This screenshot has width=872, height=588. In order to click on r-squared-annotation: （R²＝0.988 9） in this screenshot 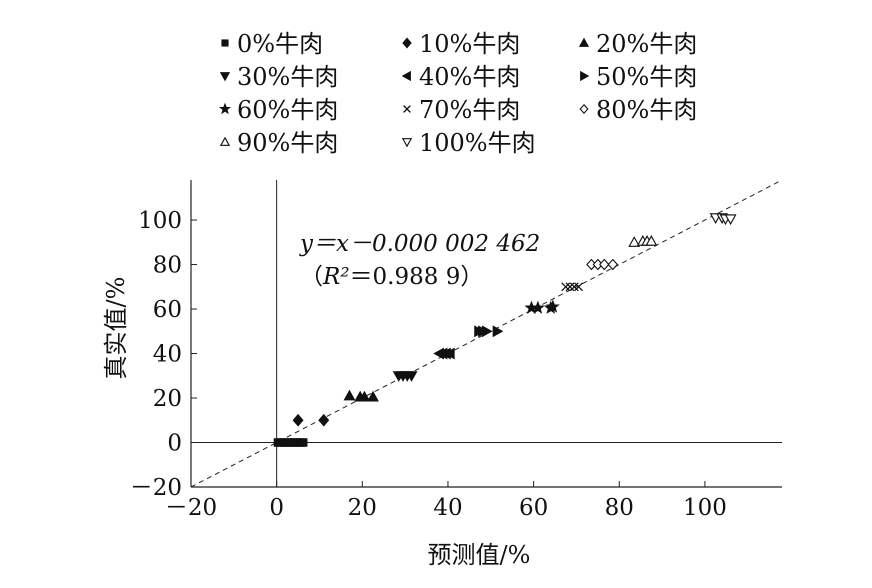, I will do `click(391, 277)`.